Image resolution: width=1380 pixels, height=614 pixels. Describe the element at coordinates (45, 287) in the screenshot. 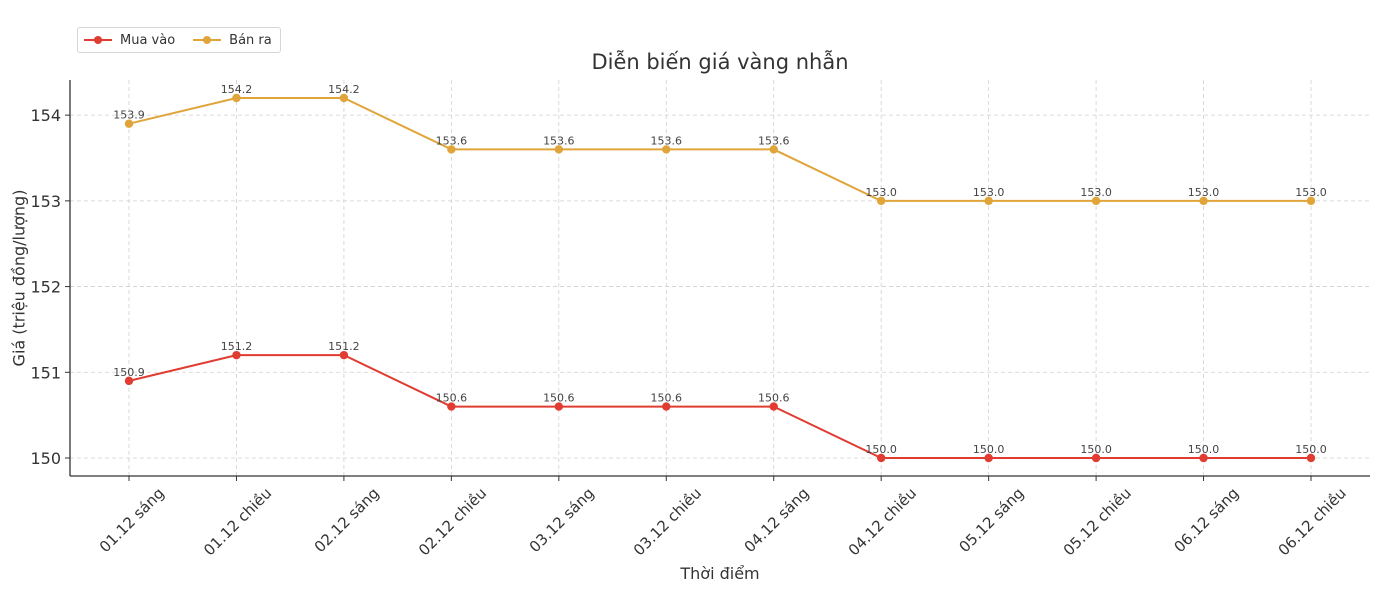

I see `y-tick-label: 152` at that location.